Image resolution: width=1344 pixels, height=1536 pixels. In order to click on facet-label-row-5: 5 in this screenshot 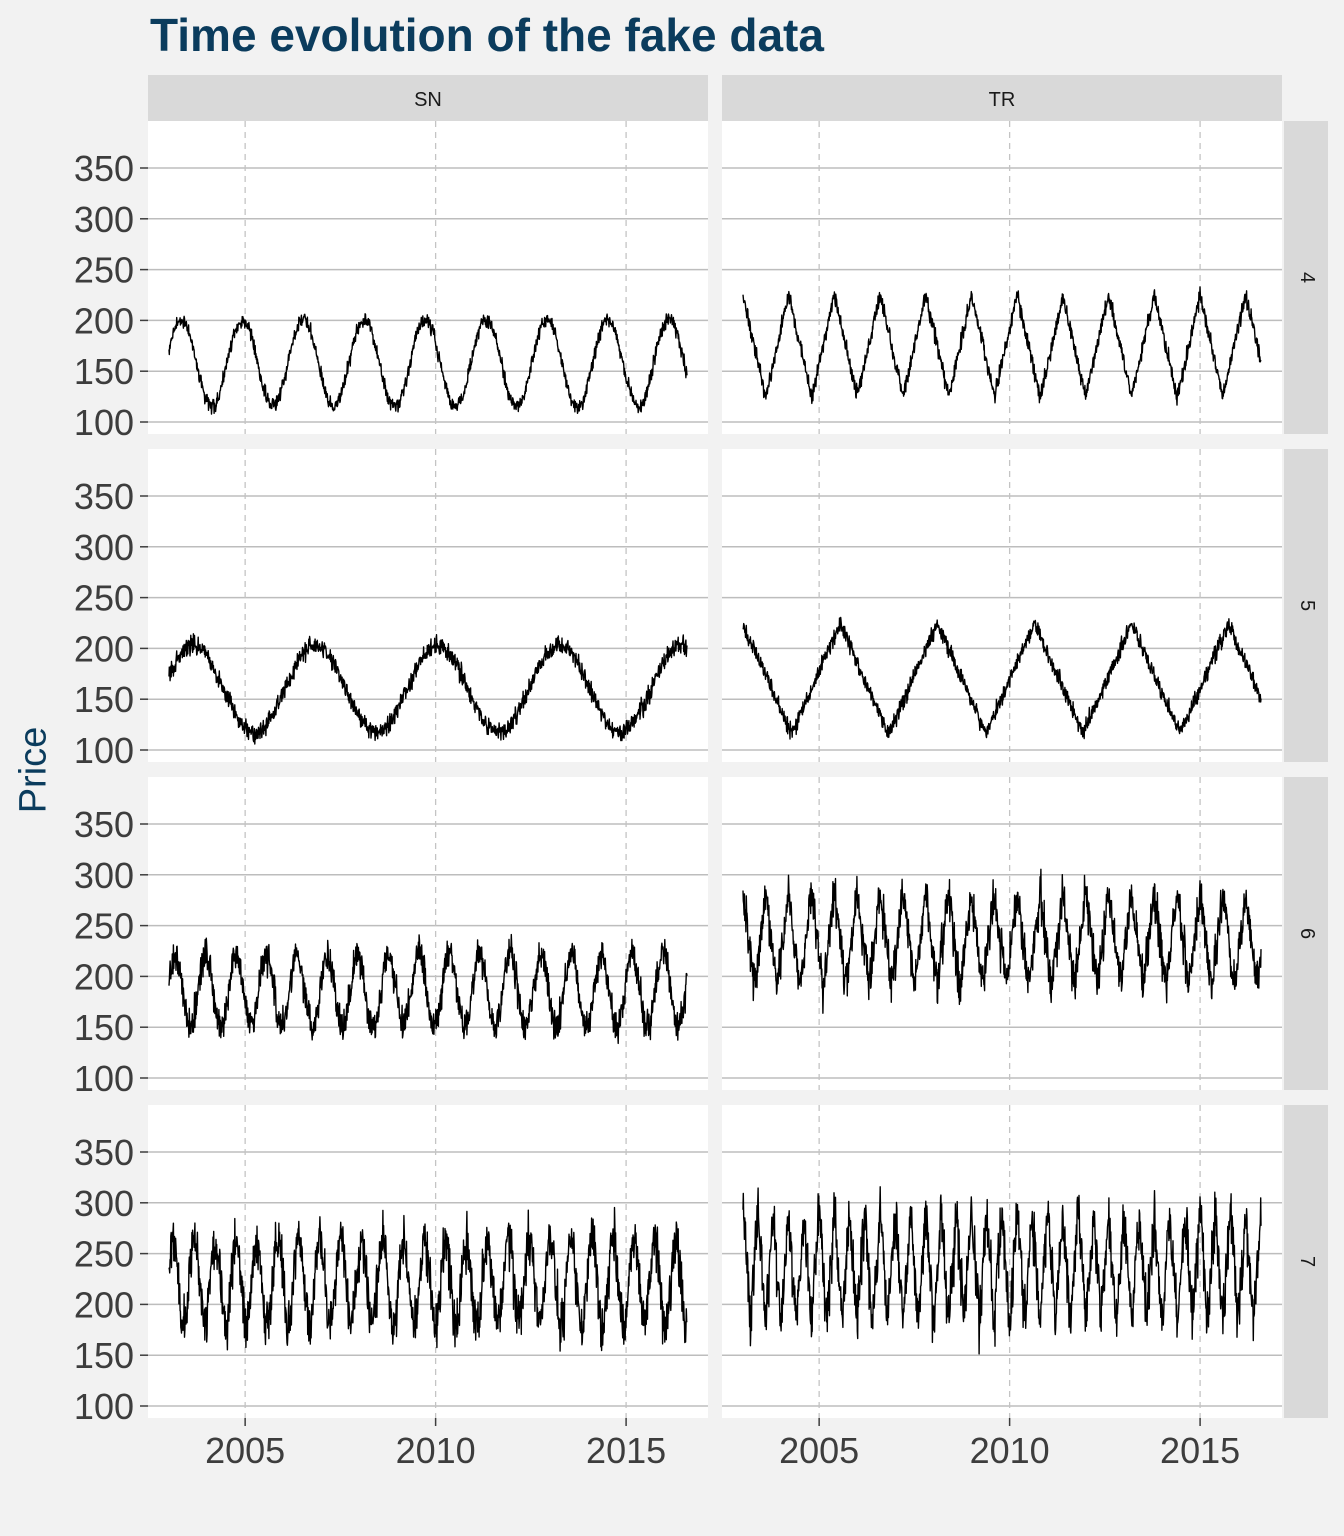, I will do `click(1307, 605)`.